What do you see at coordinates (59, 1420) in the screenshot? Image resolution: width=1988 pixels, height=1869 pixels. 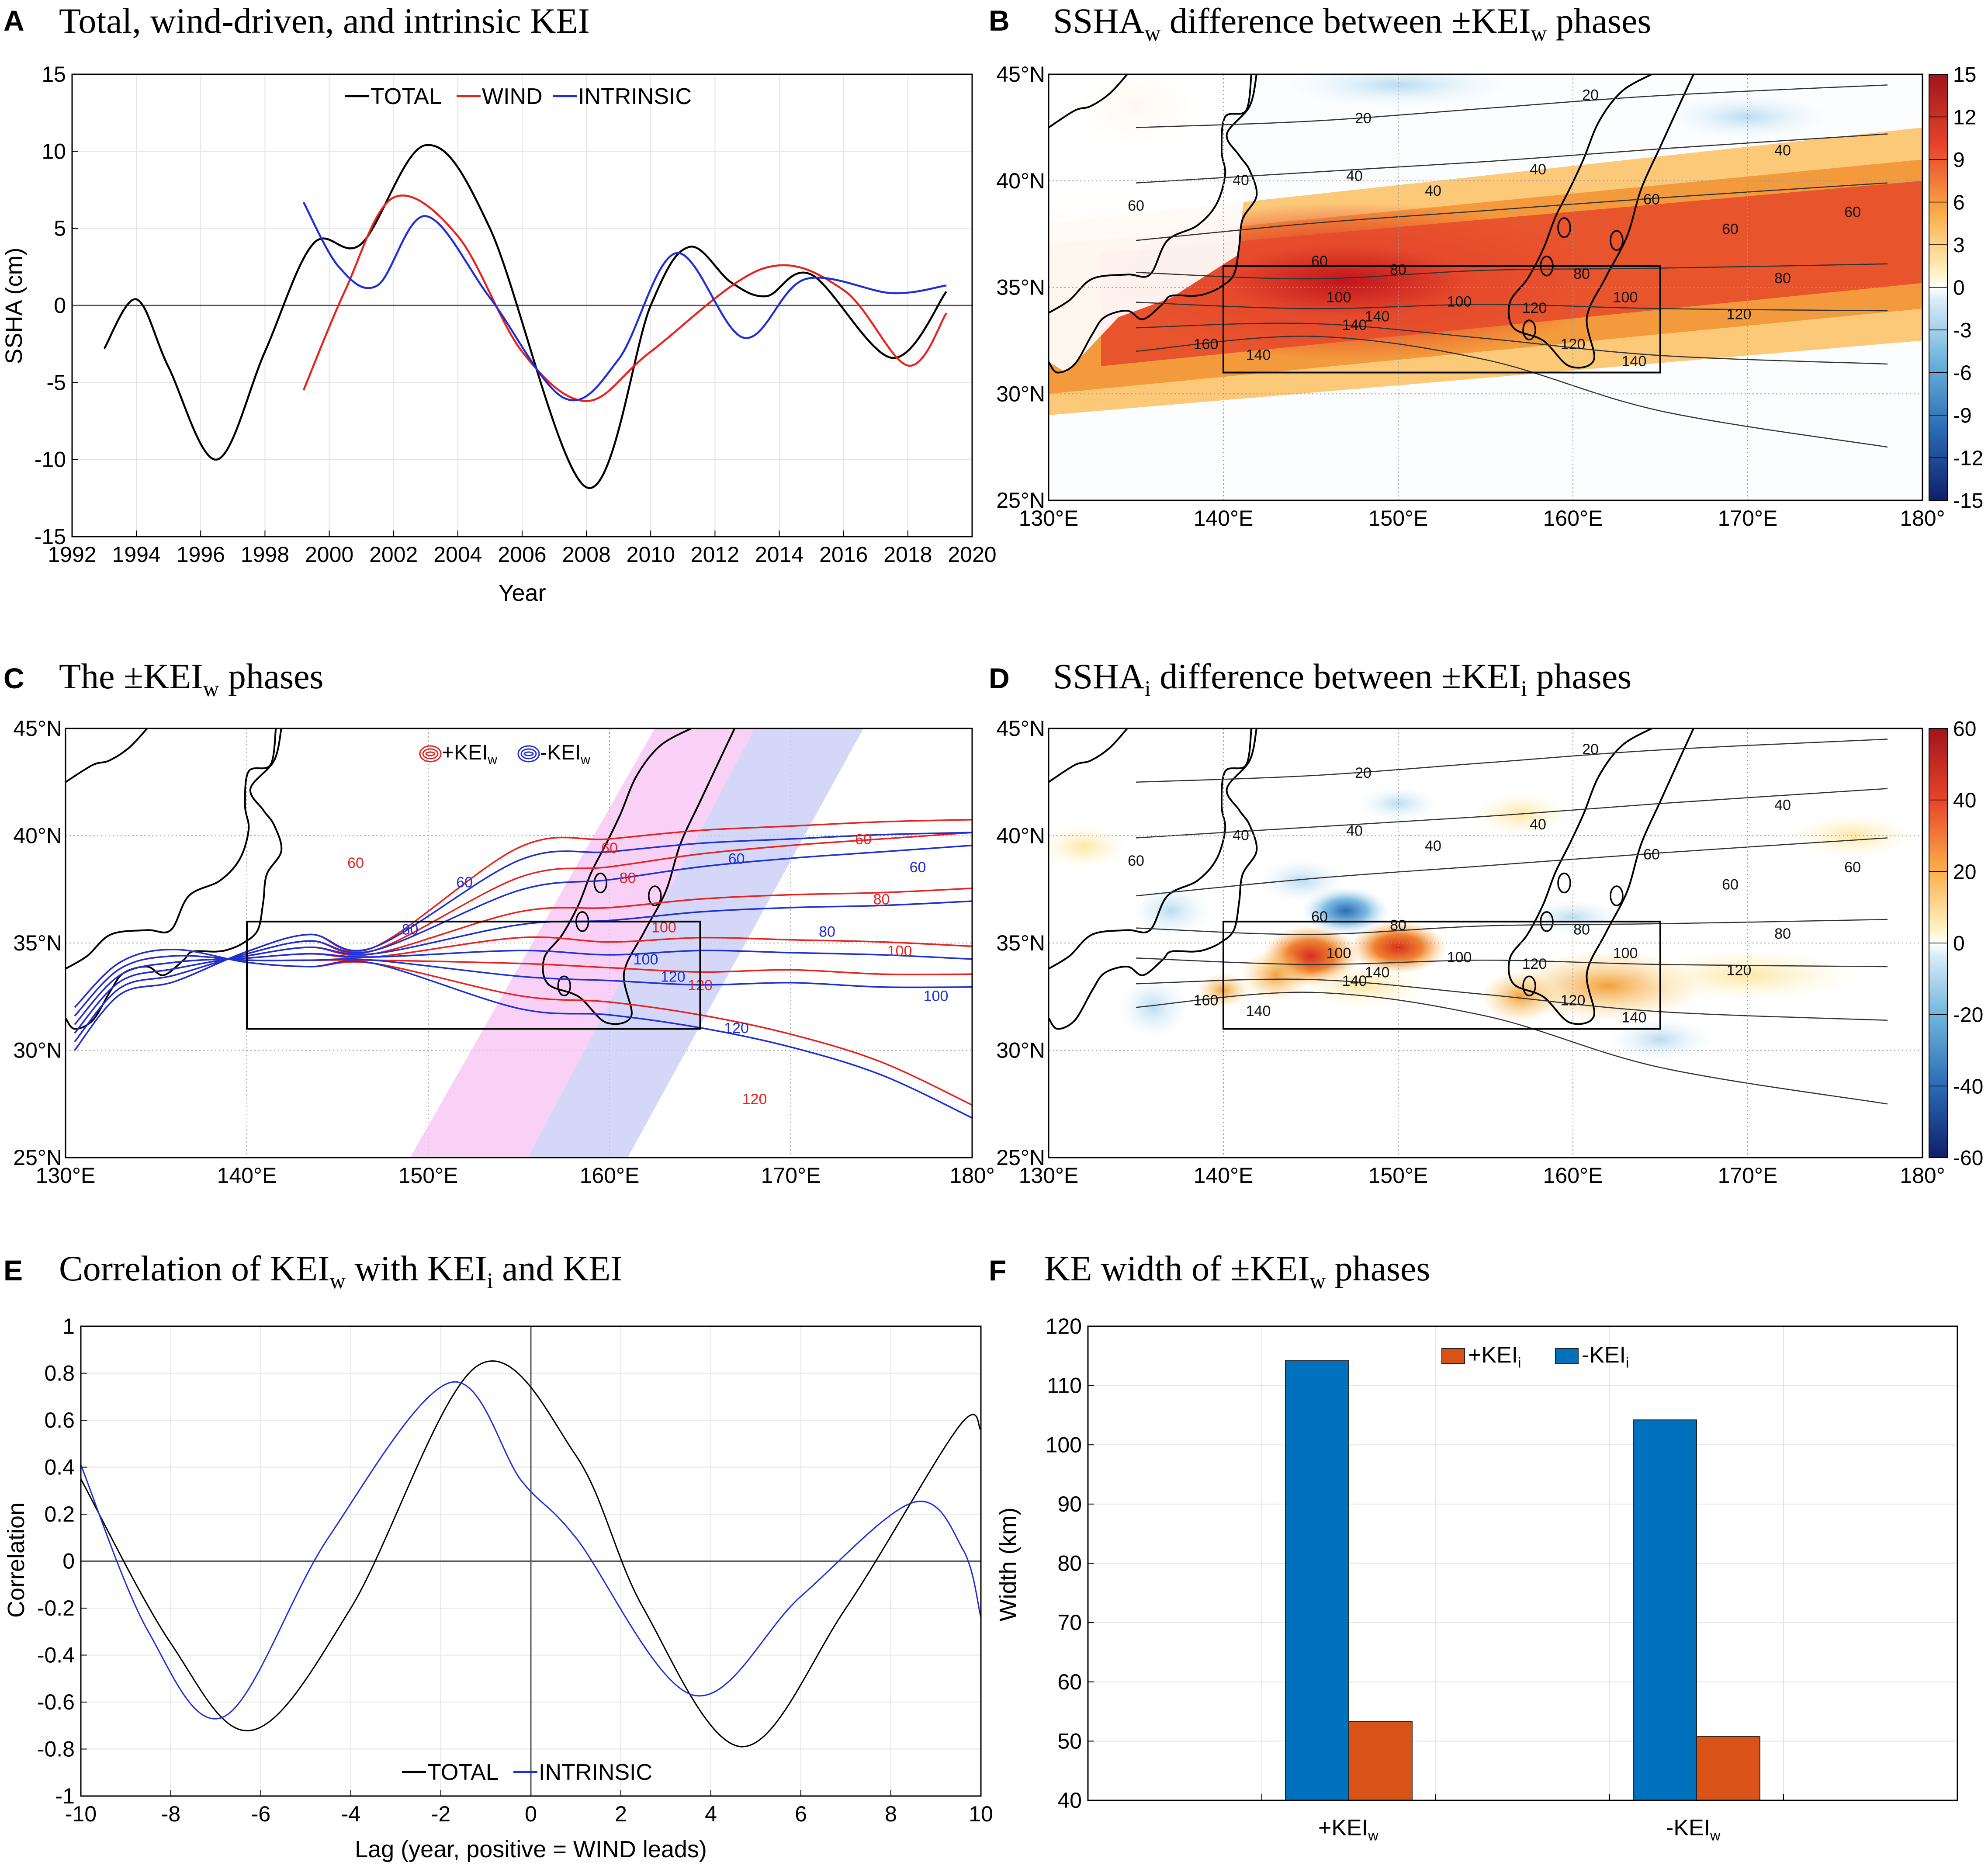 I see `y-tick-label: 0.6` at bounding box center [59, 1420].